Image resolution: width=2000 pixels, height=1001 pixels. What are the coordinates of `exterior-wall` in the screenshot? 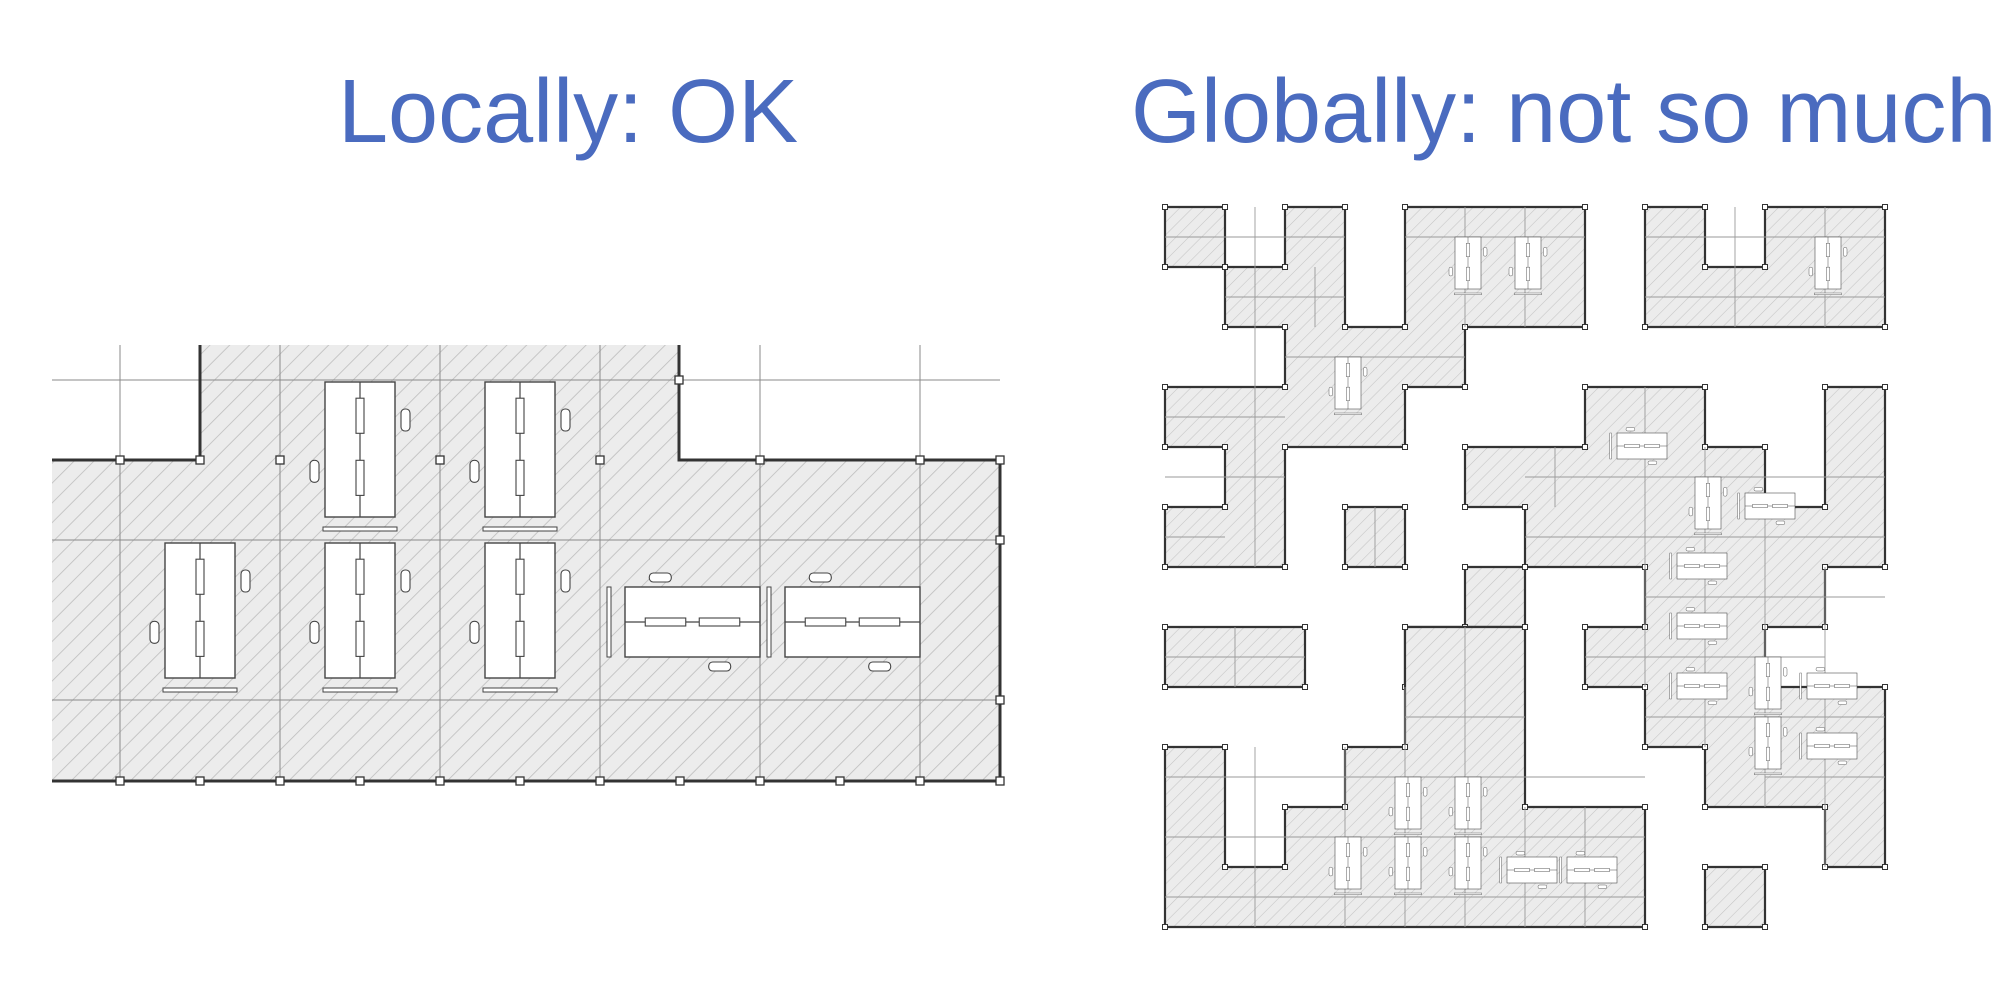 It's located at (127, 403).